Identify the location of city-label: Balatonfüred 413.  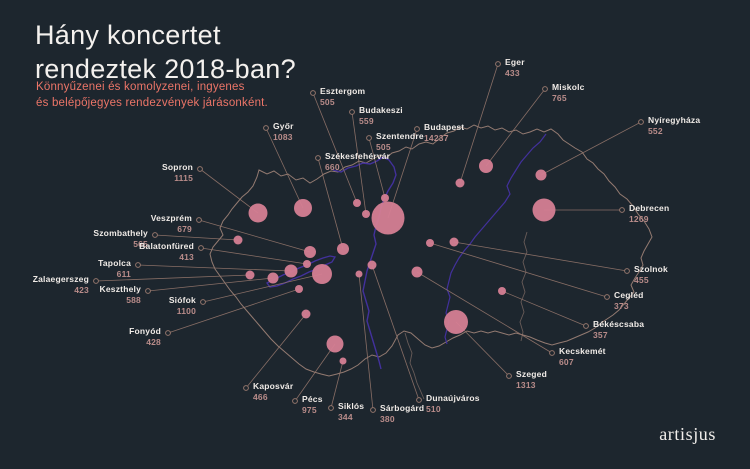
(166, 251).